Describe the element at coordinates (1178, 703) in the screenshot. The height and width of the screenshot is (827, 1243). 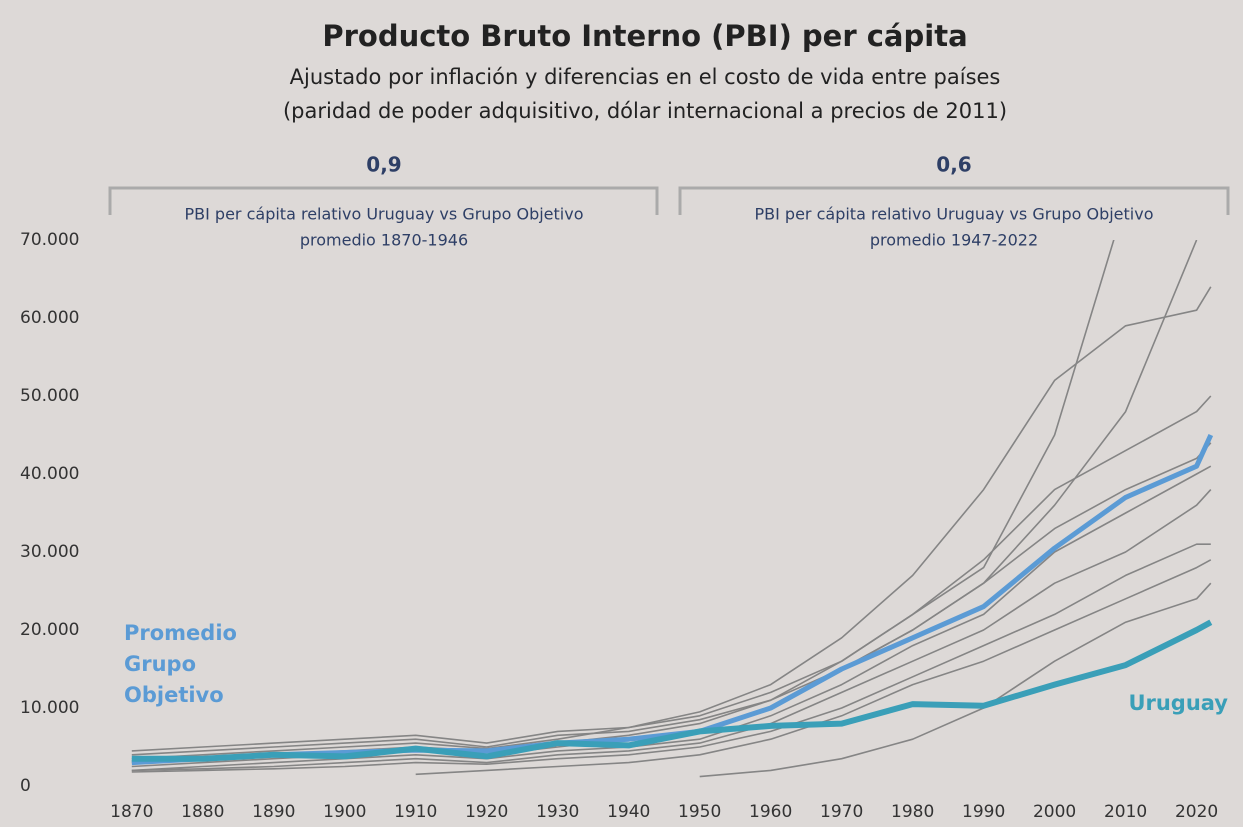
I see `series-label: Uruguay` at that location.